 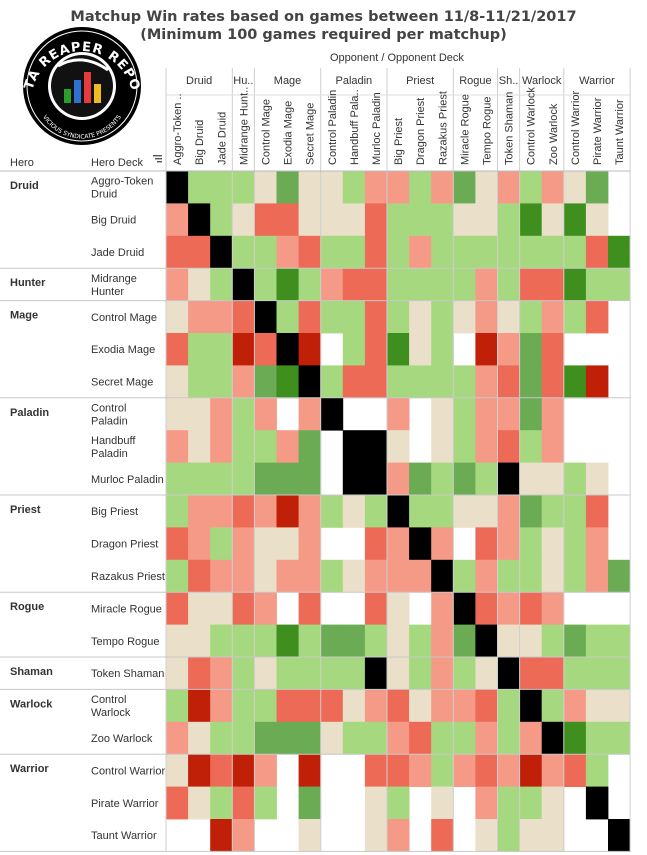 I want to click on opponent-deck-label-control-warrior: Control Warrior, so click(x=576, y=128).